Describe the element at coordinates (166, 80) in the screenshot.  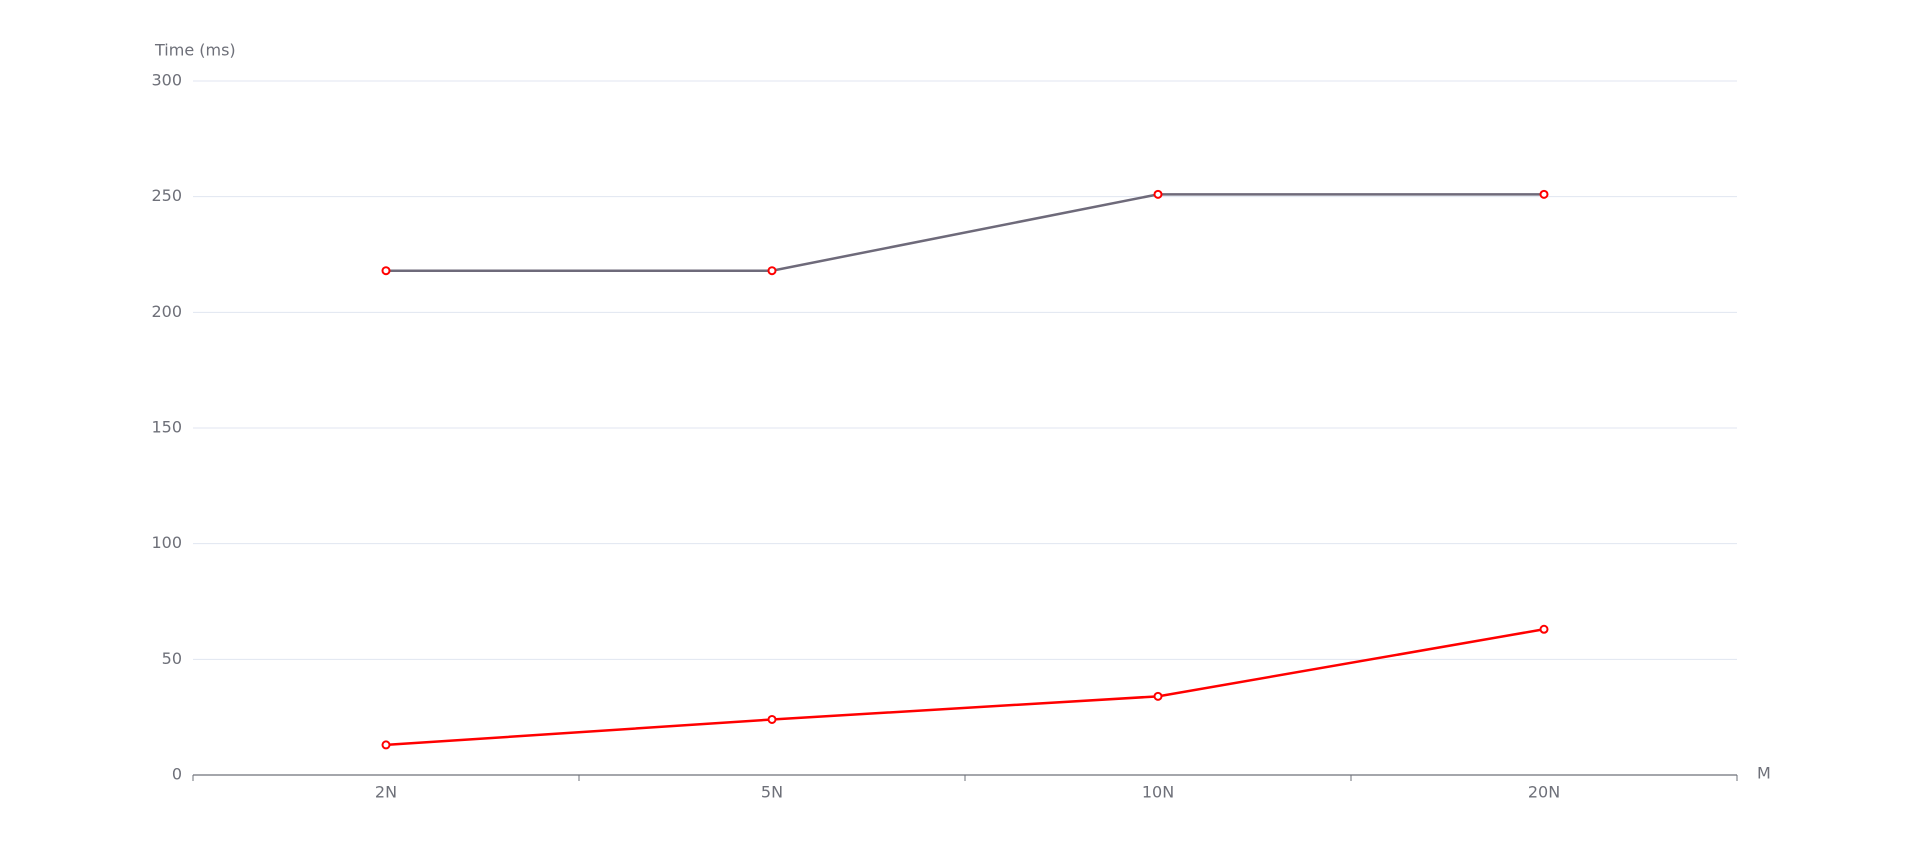
I see `y-tick-label: 300` at that location.